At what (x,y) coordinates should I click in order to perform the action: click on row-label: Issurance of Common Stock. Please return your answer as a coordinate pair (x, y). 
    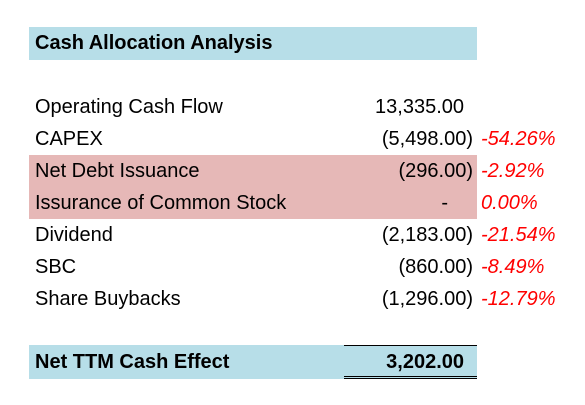
    Looking at the image, I should click on (161, 203).